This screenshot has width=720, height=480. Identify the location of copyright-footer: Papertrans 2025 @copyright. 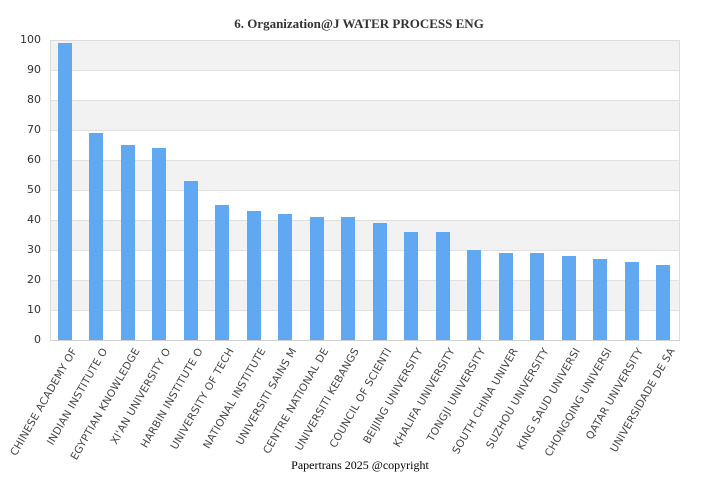
(360, 465).